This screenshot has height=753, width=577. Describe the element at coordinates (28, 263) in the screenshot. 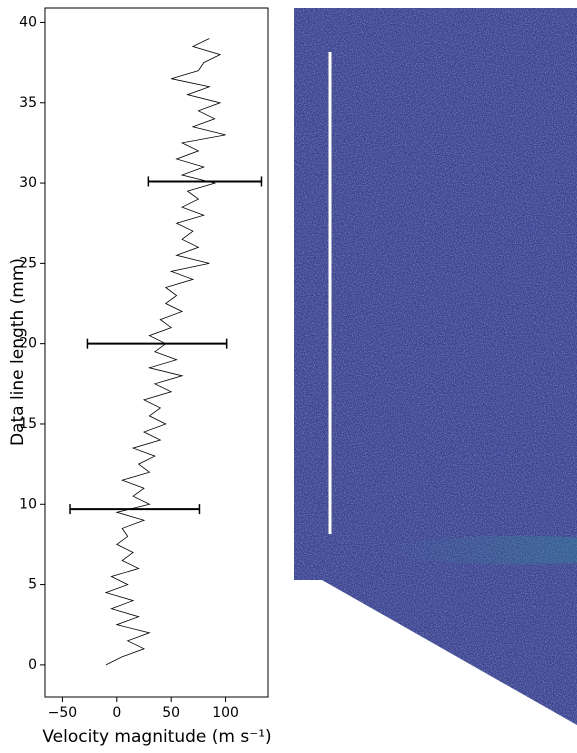

I see `y-tick-label: 25` at that location.